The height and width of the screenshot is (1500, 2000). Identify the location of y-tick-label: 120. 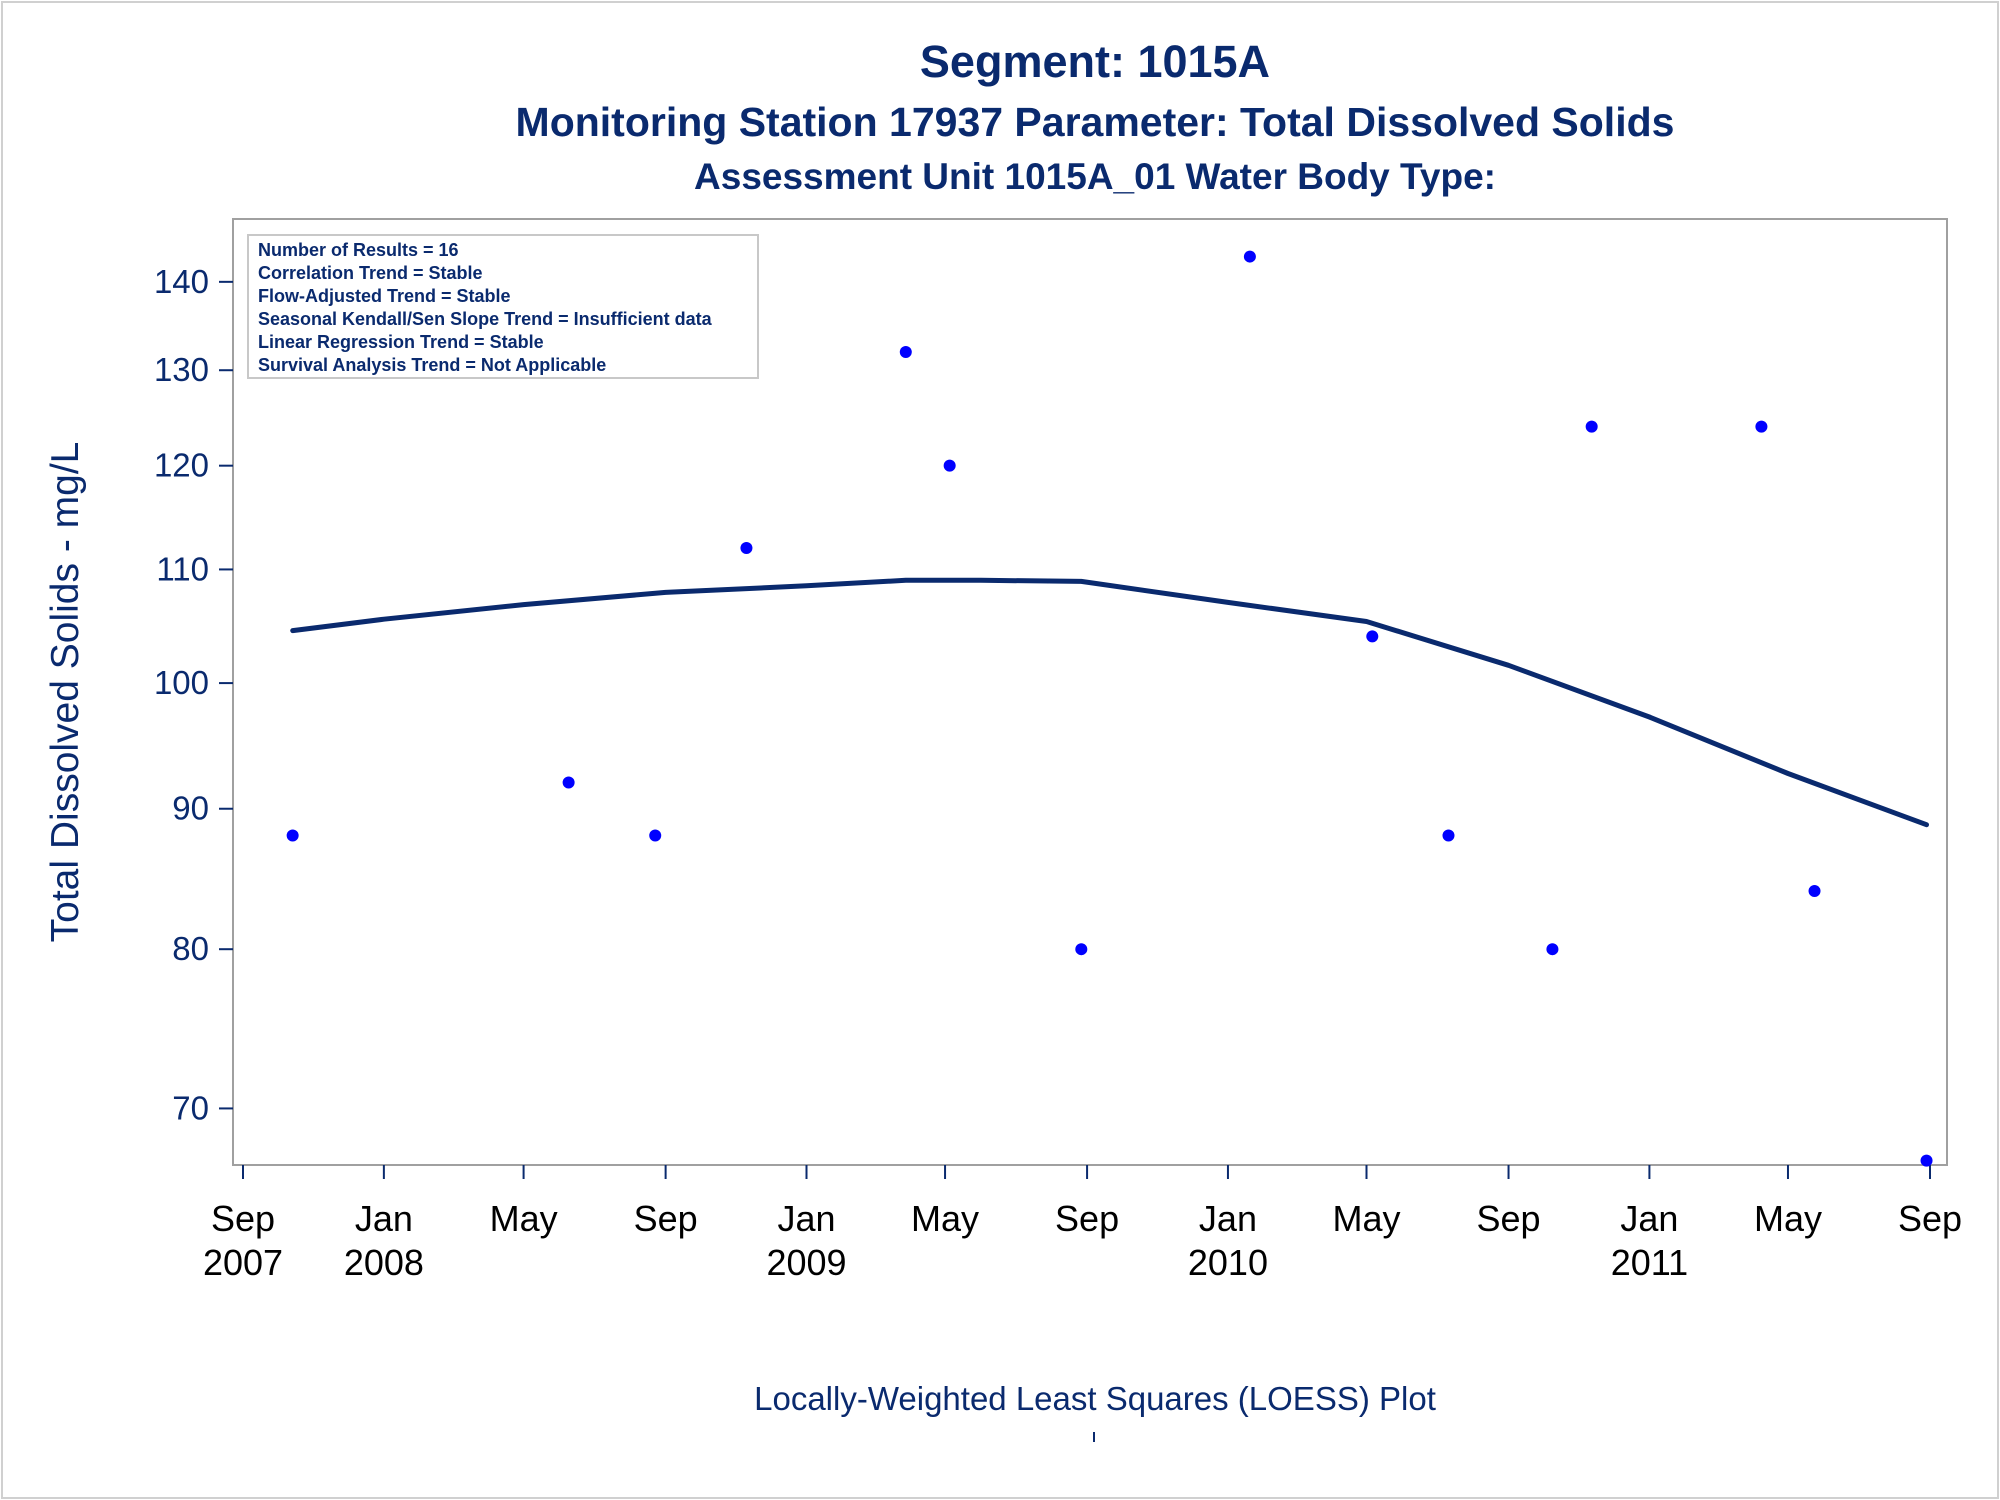
(181, 465).